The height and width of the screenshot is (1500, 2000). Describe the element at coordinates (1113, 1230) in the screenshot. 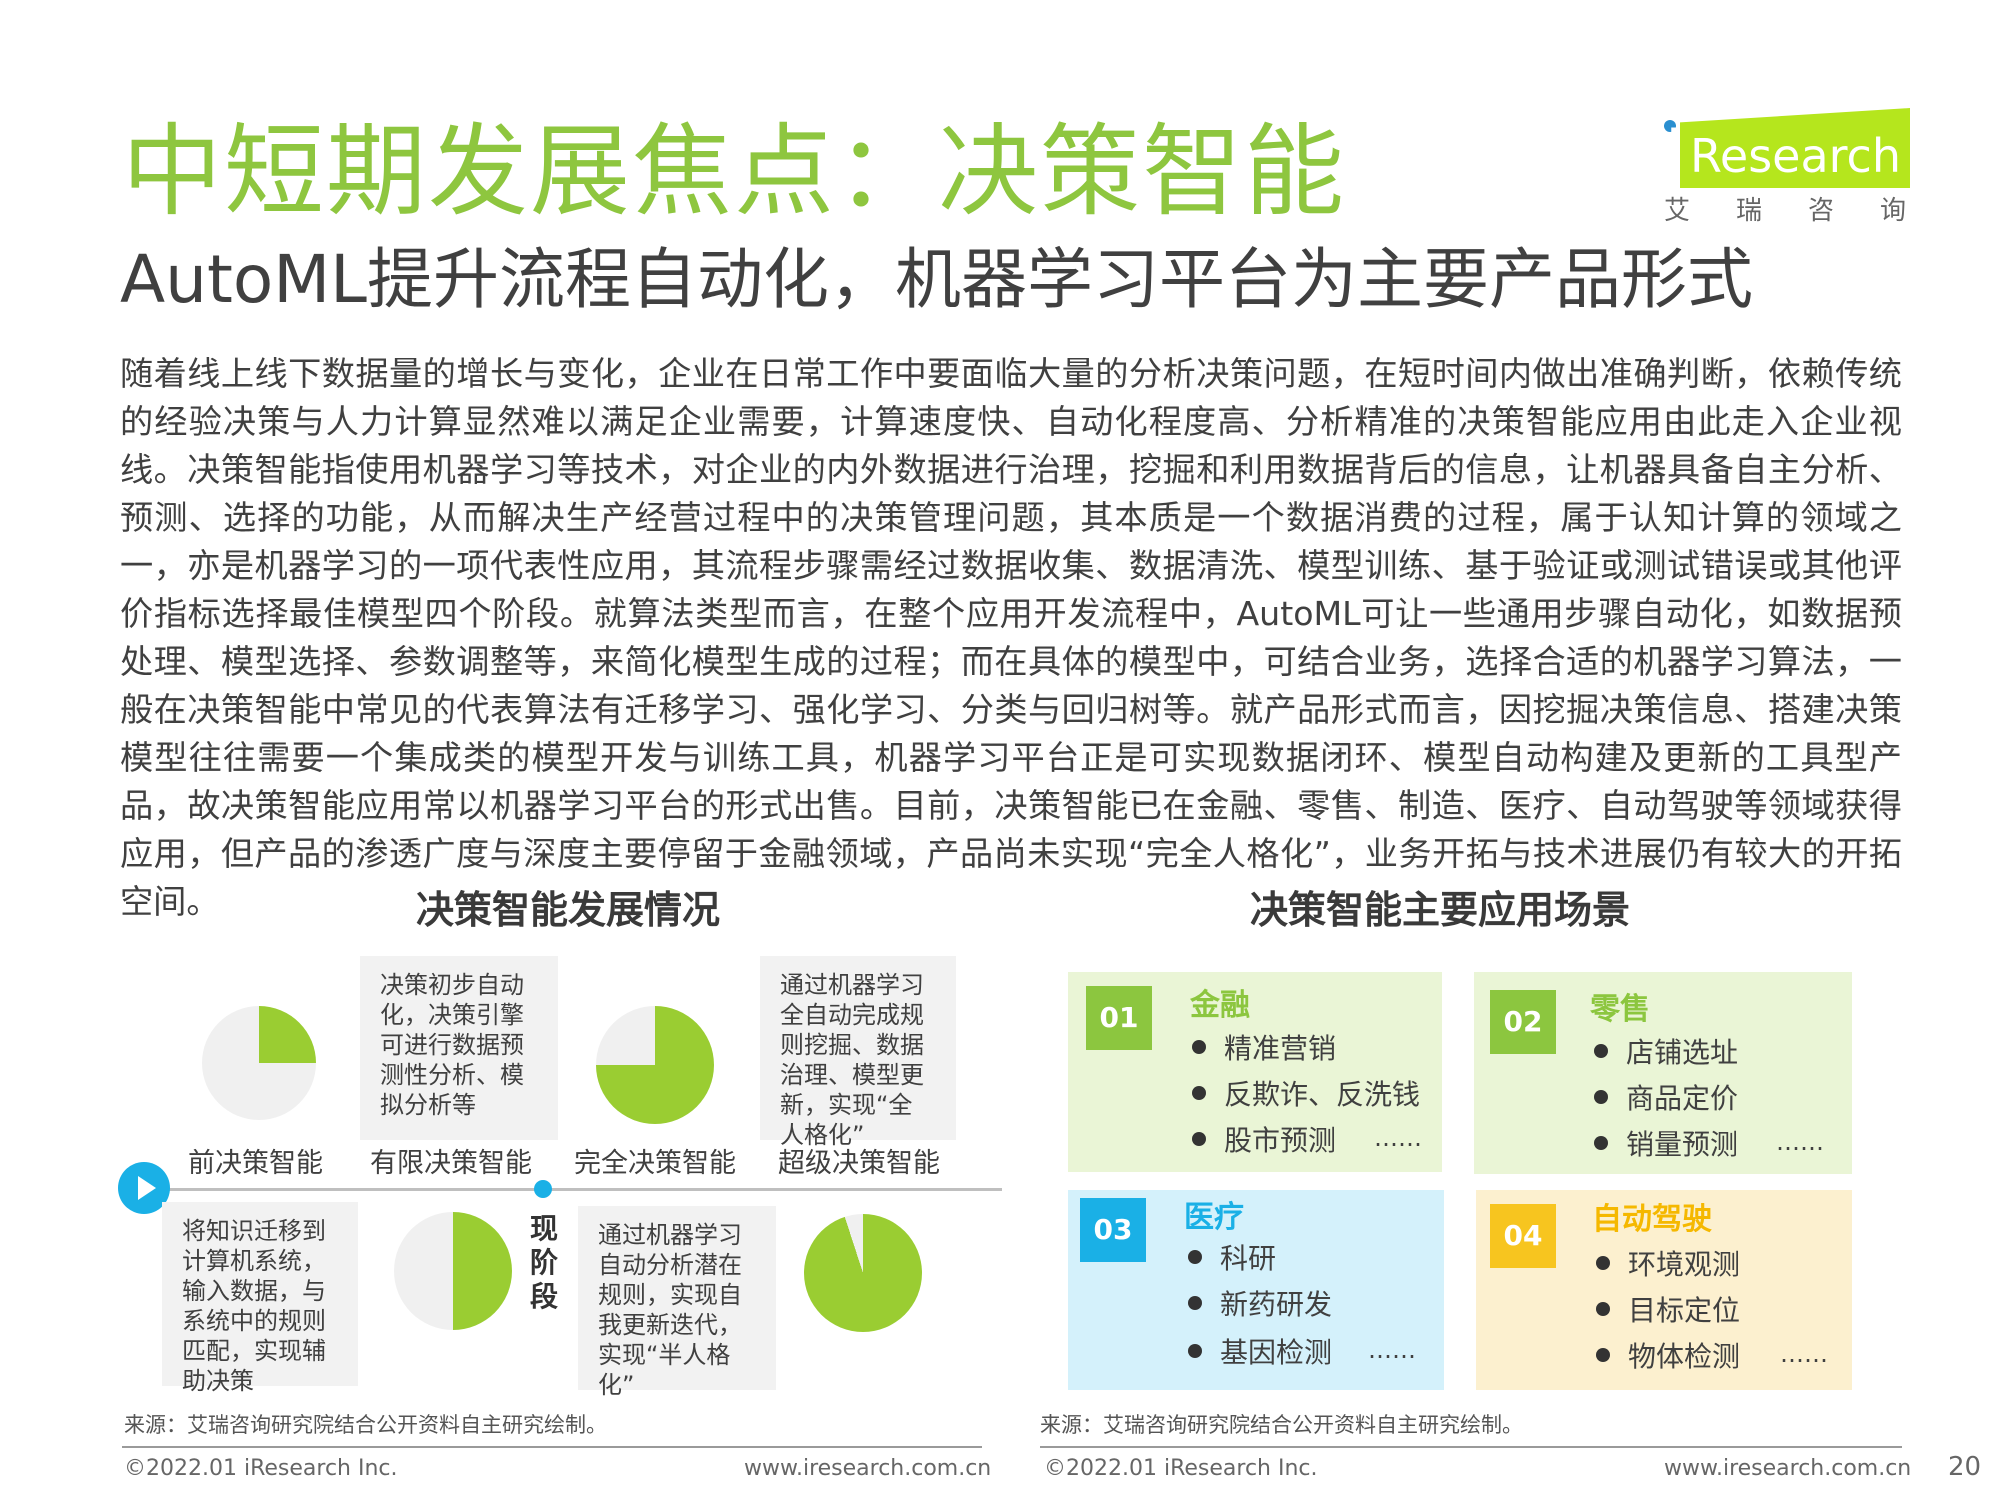

I see `card-number-badge: 03` at that location.